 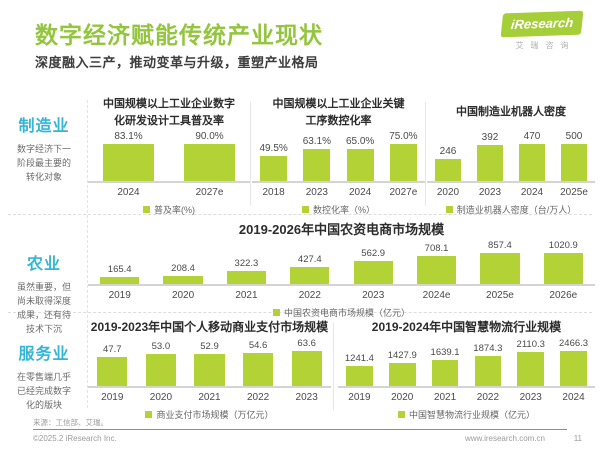 I want to click on chart-title: 中国规模以上工业企业关键工序数控化率, so click(x=338, y=112).